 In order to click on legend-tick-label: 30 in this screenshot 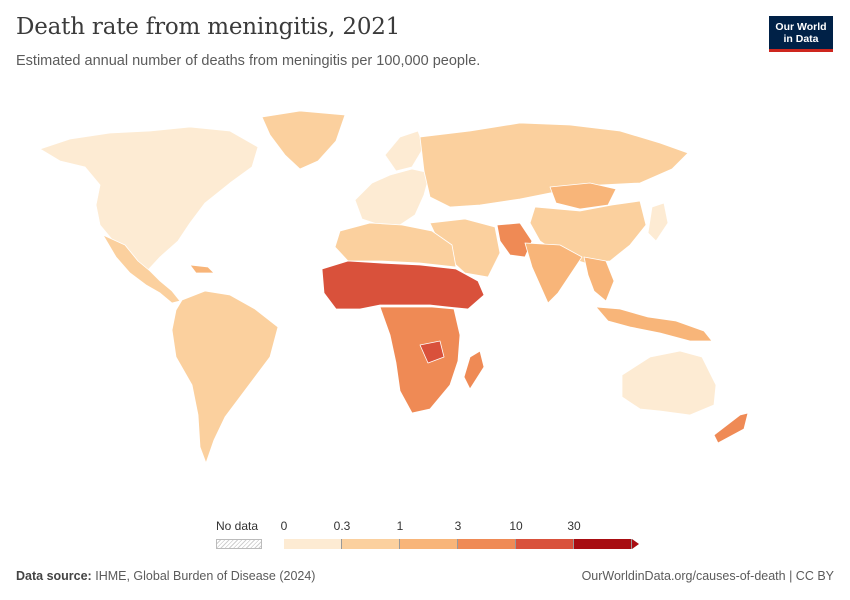, I will do `click(574, 526)`.